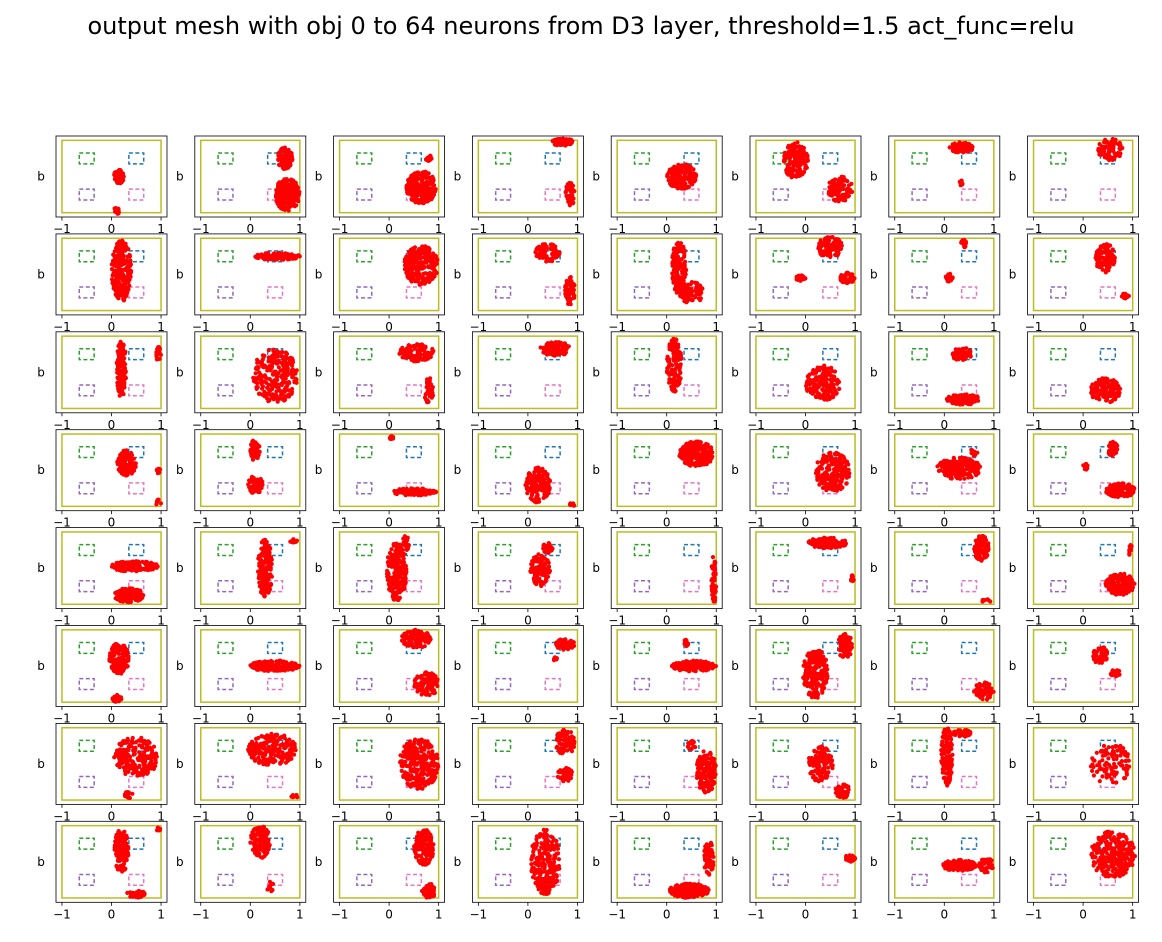  Describe the element at coordinates (241, 381) in the screenshot. I see `subplot-neuron-17: −1 0 1b` at that location.